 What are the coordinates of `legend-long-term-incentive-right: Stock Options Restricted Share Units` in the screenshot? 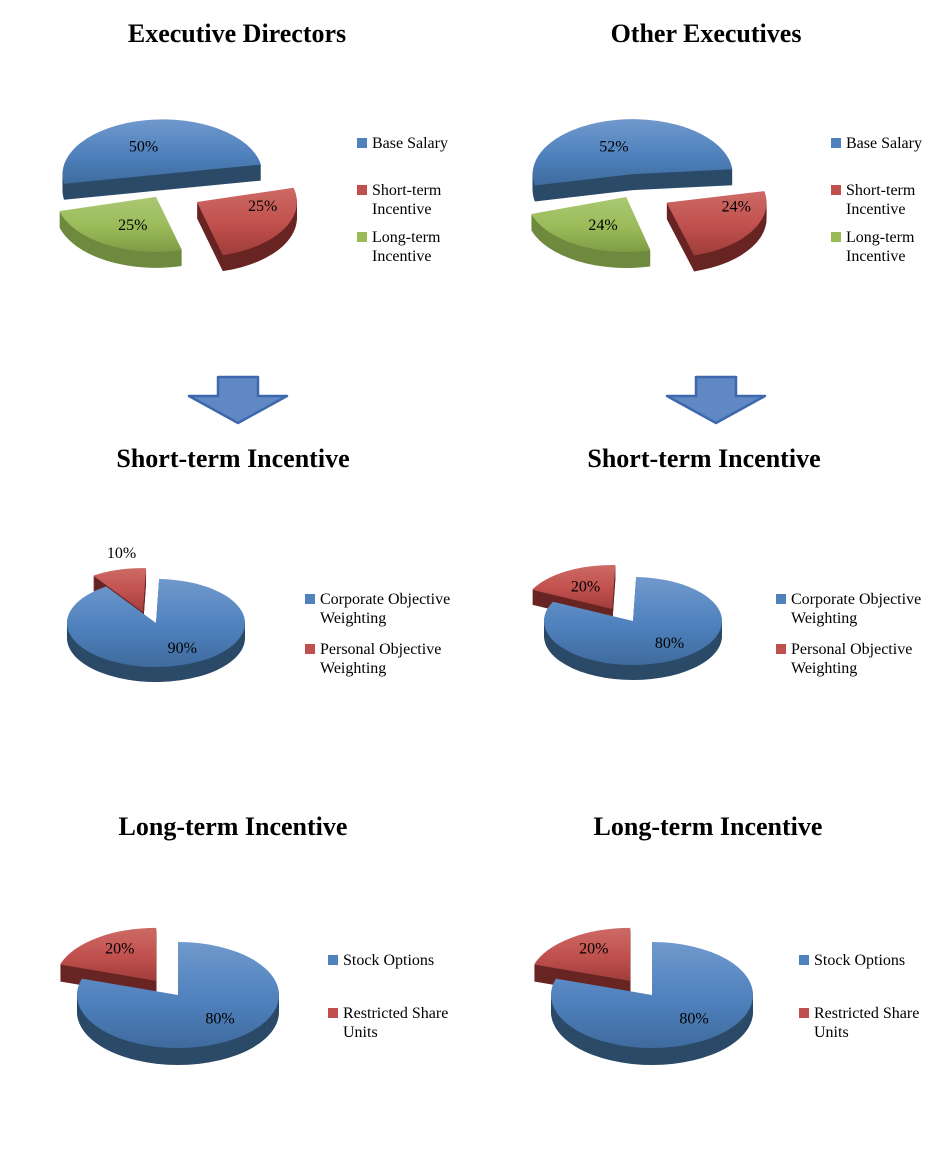 It's located at (865, 996).